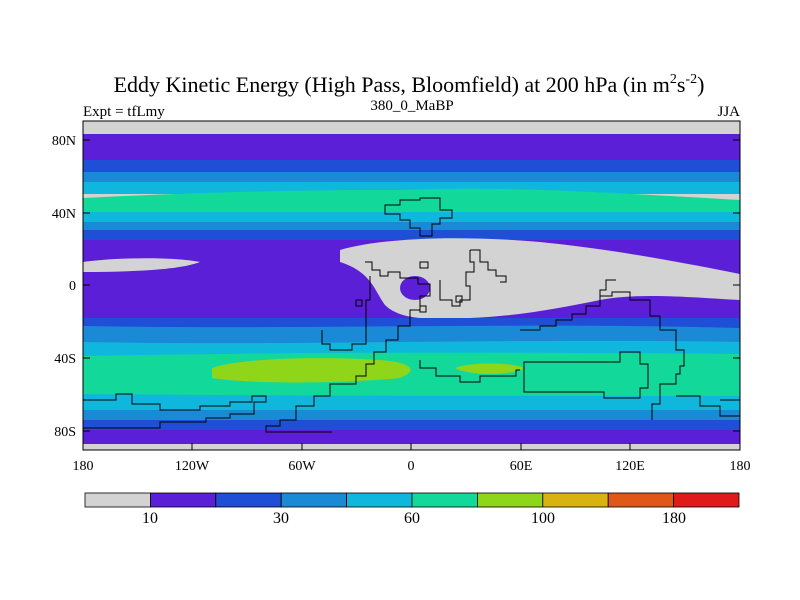 The width and height of the screenshot is (800, 600). I want to click on jet-north, so click(411, 203).